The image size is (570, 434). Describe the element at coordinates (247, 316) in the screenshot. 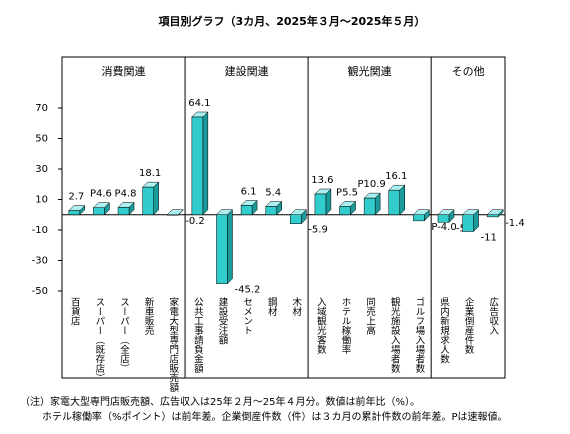

I see `x-tick-label: セメント` at that location.